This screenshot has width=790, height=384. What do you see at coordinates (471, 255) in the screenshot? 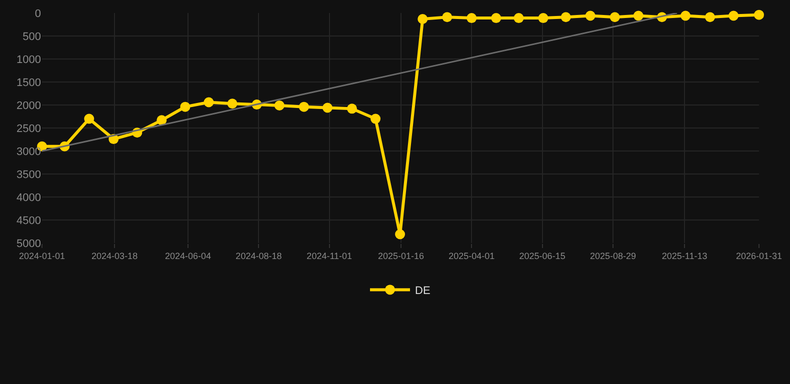
I see `x-tick-label: 2025-04-01` at bounding box center [471, 255].